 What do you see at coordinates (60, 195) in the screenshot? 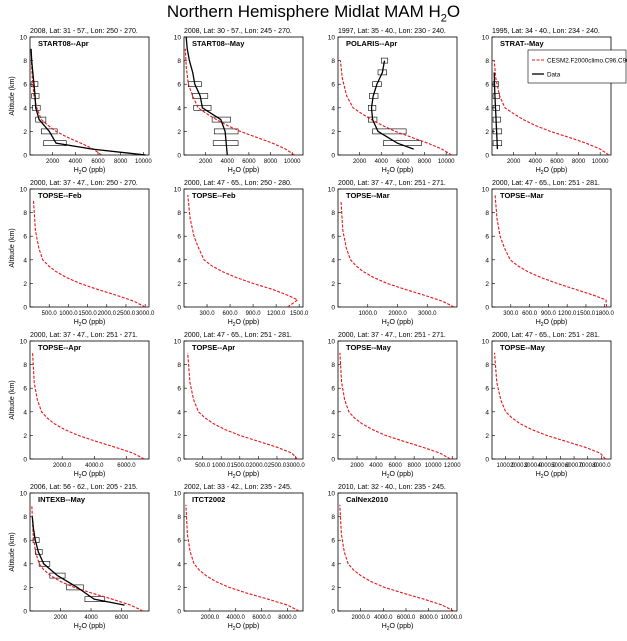
I see `campaign-label: TOPSE--Feb` at bounding box center [60, 195].